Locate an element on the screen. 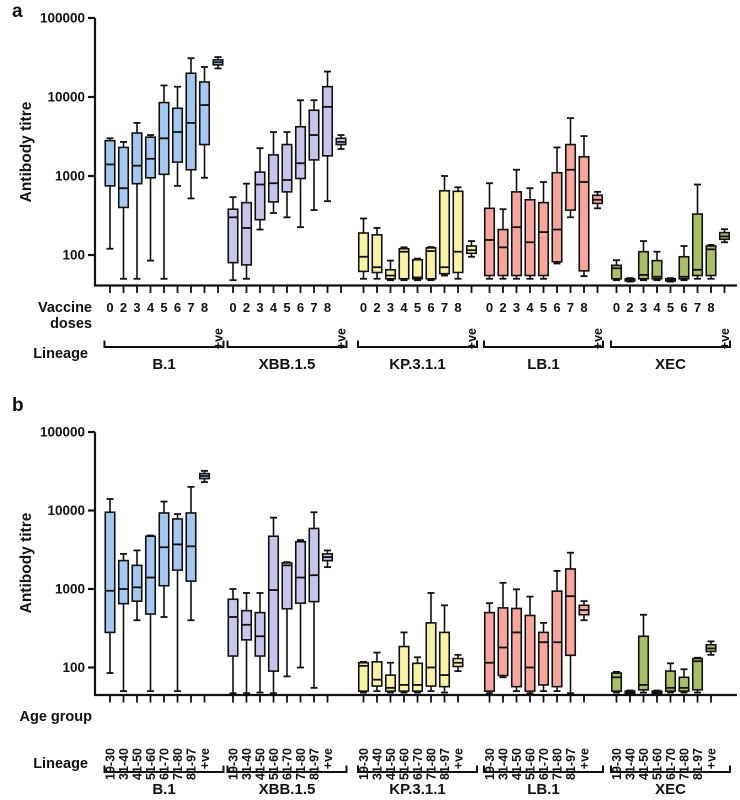 The image size is (740, 800). box-LB.1-+ve is located at coordinates (584, 611).